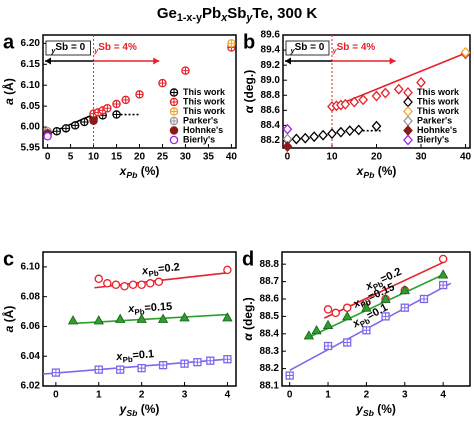 This screenshot has width=474, height=424. Describe the element at coordinates (200, 120) in the screenshot. I see `legend-label: Parker's` at that location.